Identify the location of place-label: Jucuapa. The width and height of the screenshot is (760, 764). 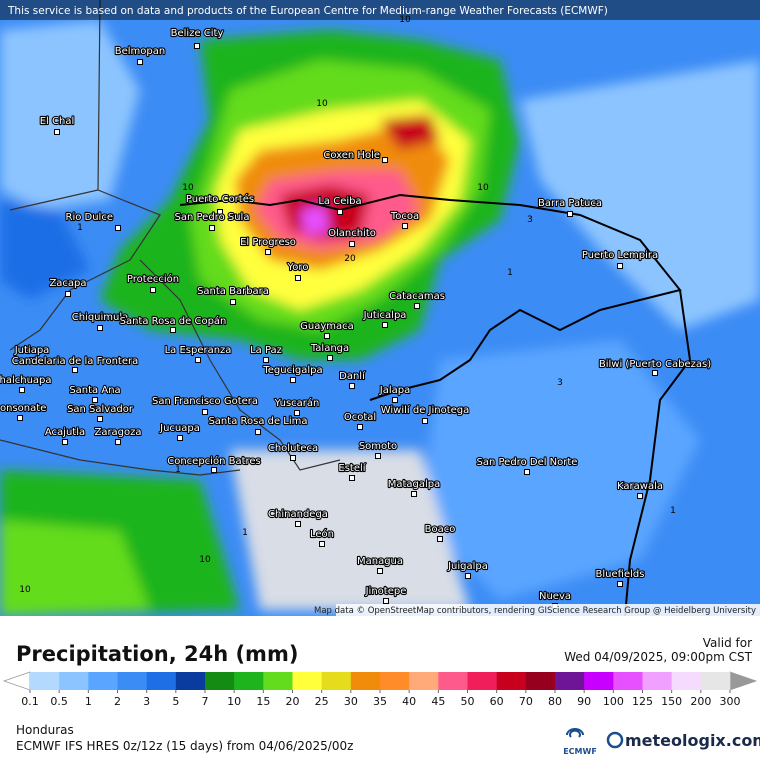
(179, 428).